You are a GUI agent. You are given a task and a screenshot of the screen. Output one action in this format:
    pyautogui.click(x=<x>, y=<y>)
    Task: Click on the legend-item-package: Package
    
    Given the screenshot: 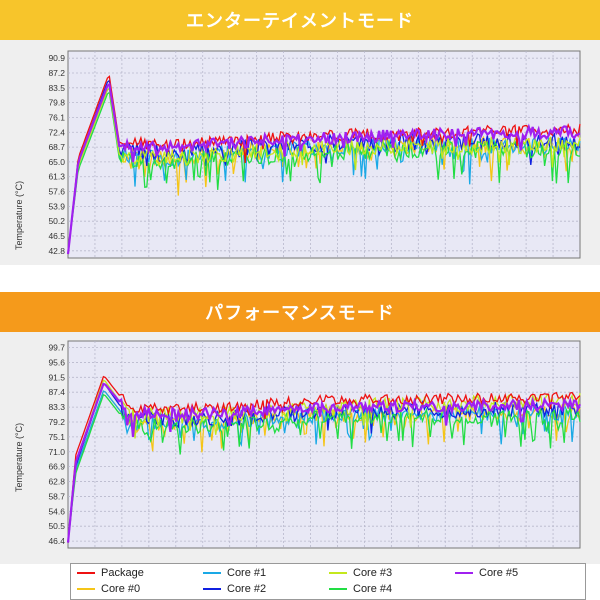 What is the action you would take?
    pyautogui.click(x=110, y=573)
    